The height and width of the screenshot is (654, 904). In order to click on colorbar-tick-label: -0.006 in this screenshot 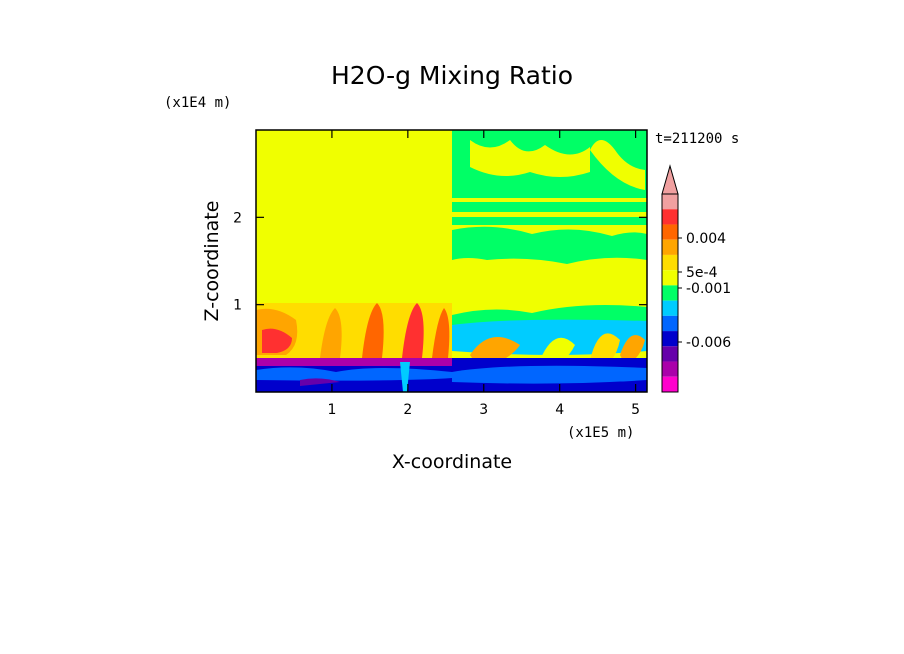, I will do `click(708, 343)`.